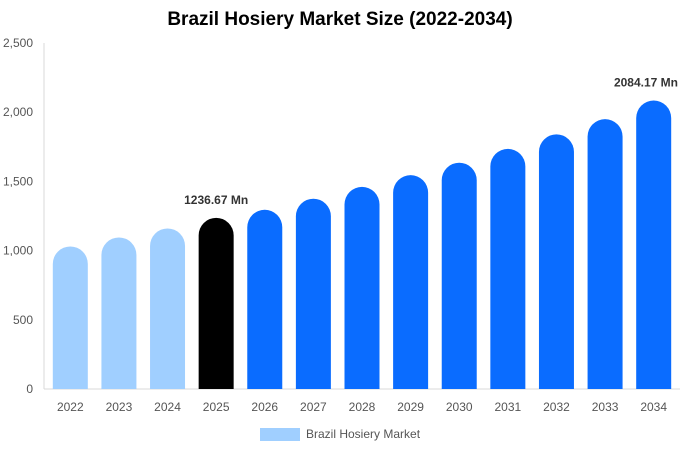 The width and height of the screenshot is (680, 450). What do you see at coordinates (363, 434) in the screenshot?
I see `legend-label: Brazil Hosiery Market` at bounding box center [363, 434].